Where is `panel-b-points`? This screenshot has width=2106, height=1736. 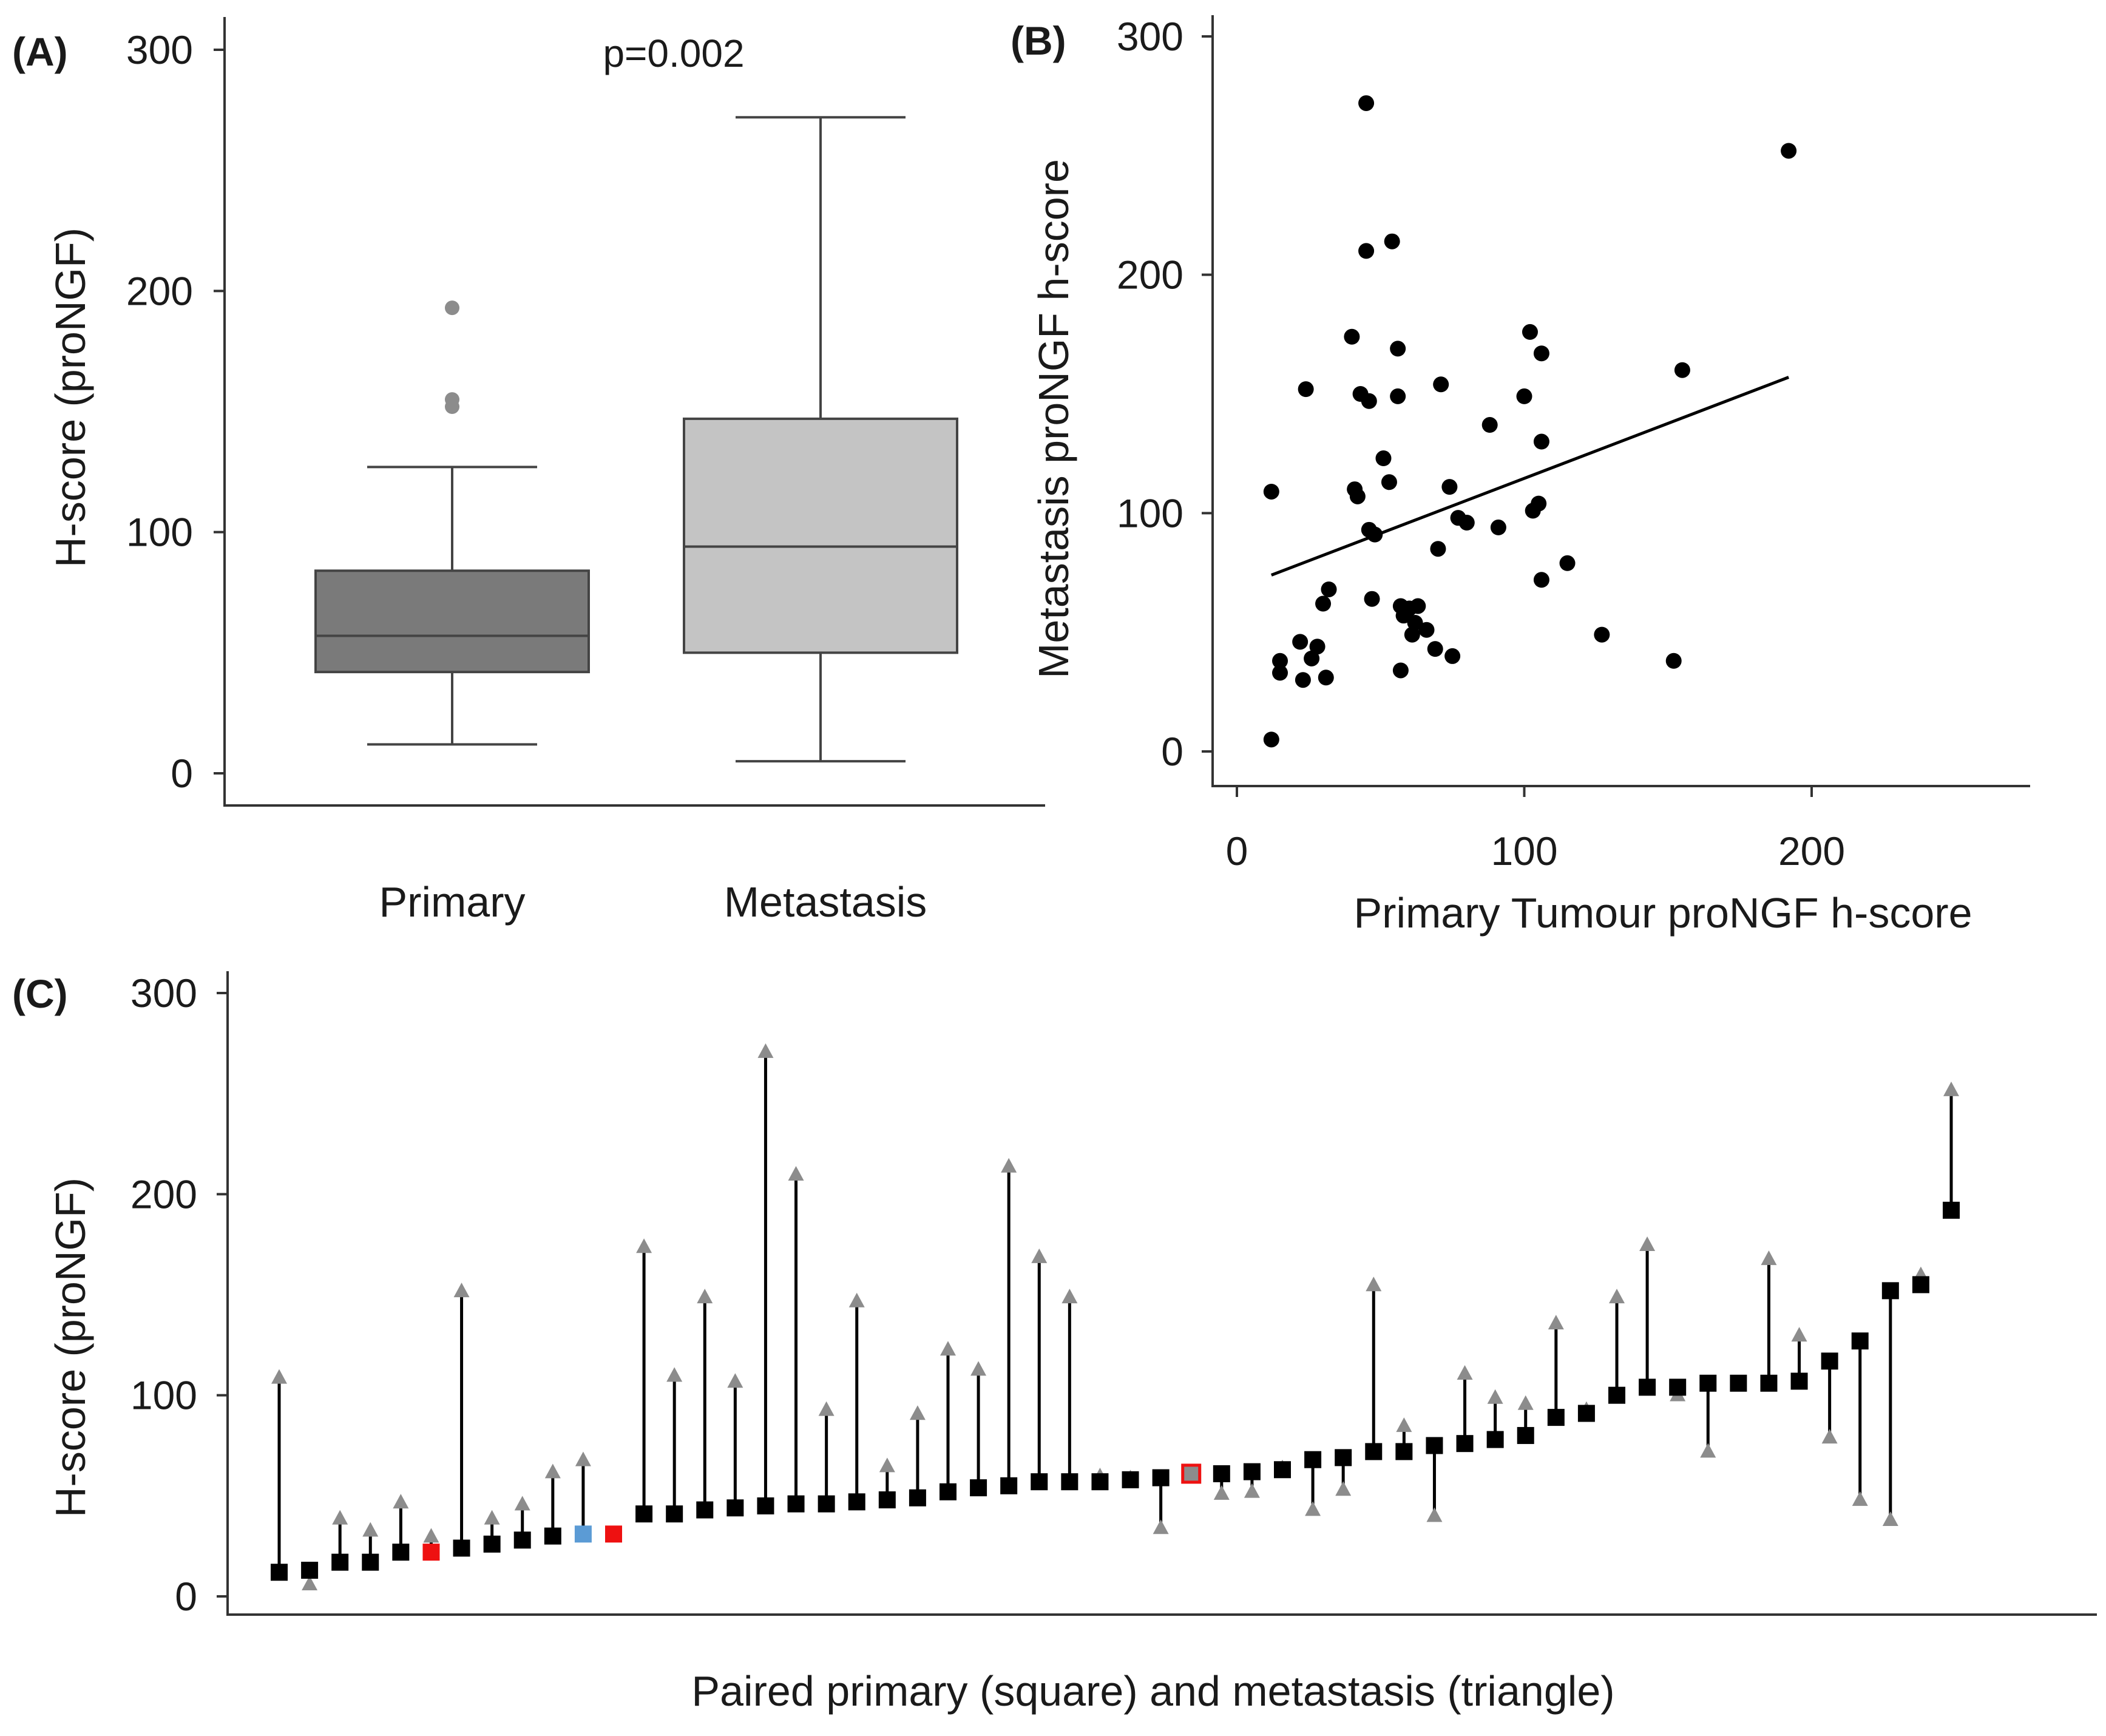
panel-b-points is located at coordinates (1530, 421).